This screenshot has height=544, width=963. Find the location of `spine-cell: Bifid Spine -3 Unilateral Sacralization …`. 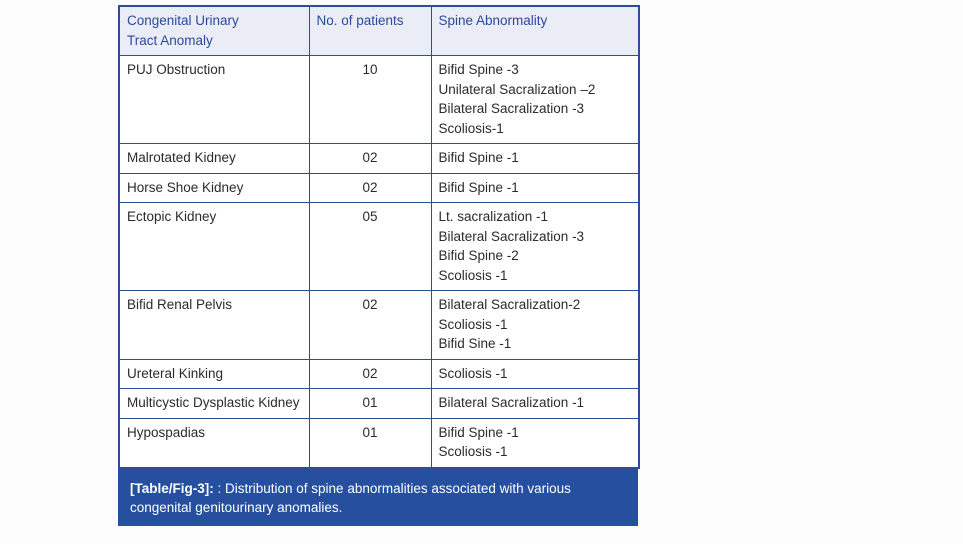

spine-cell: Bifid Spine -3 Unilateral Sacralization … is located at coordinates (535, 99).